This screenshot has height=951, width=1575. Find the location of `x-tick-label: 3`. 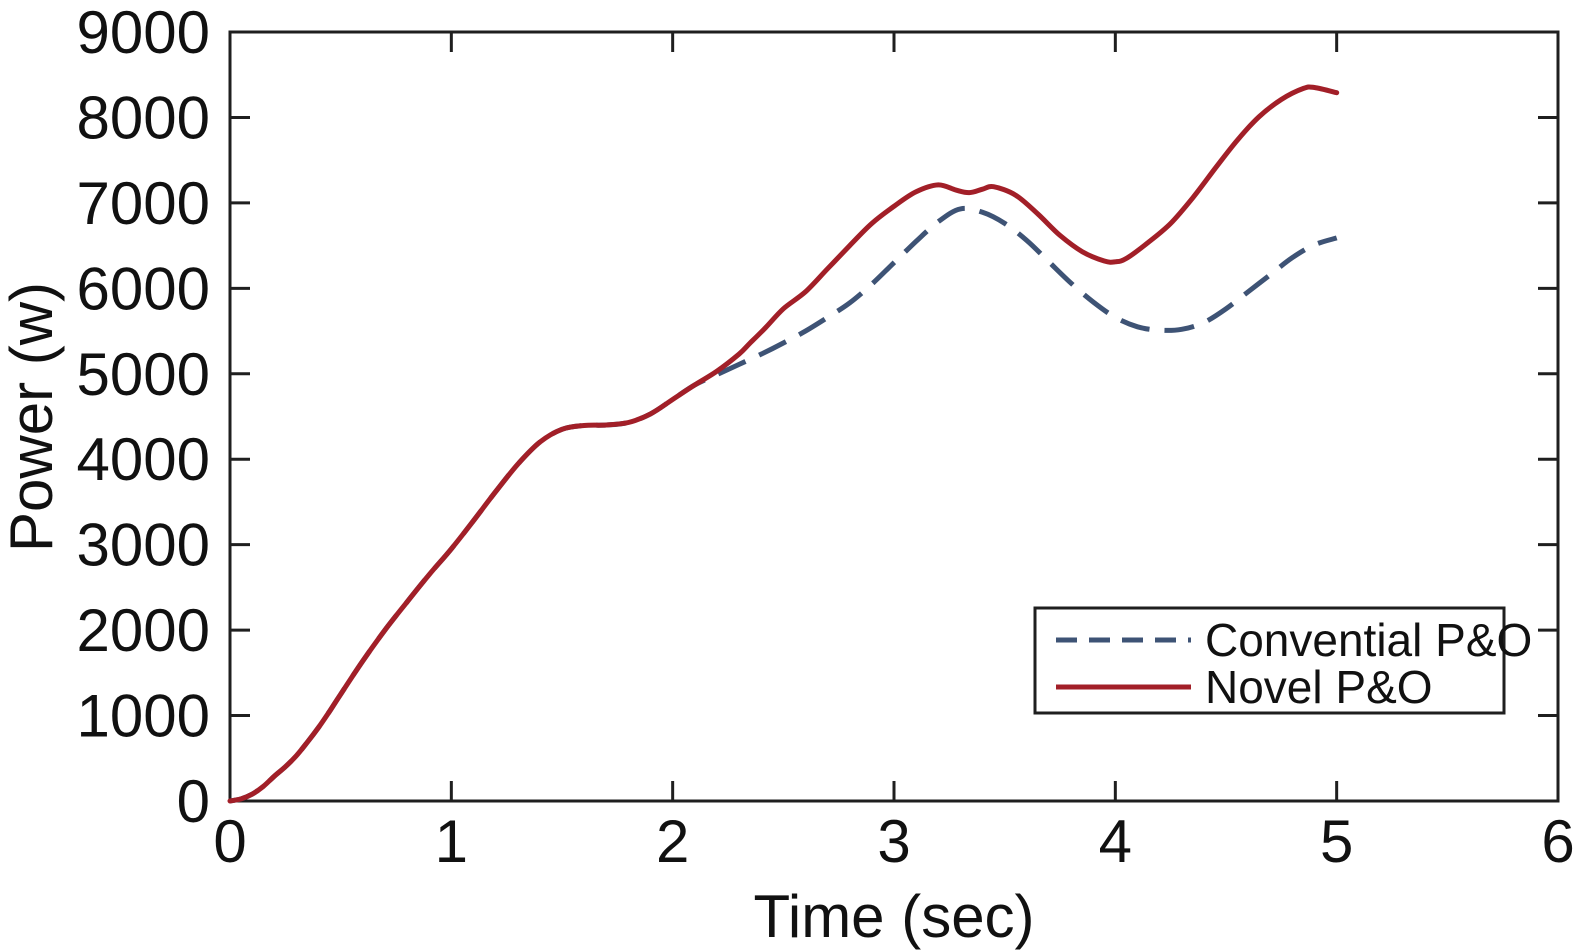

x-tick-label: 3 is located at coordinates (893, 841).